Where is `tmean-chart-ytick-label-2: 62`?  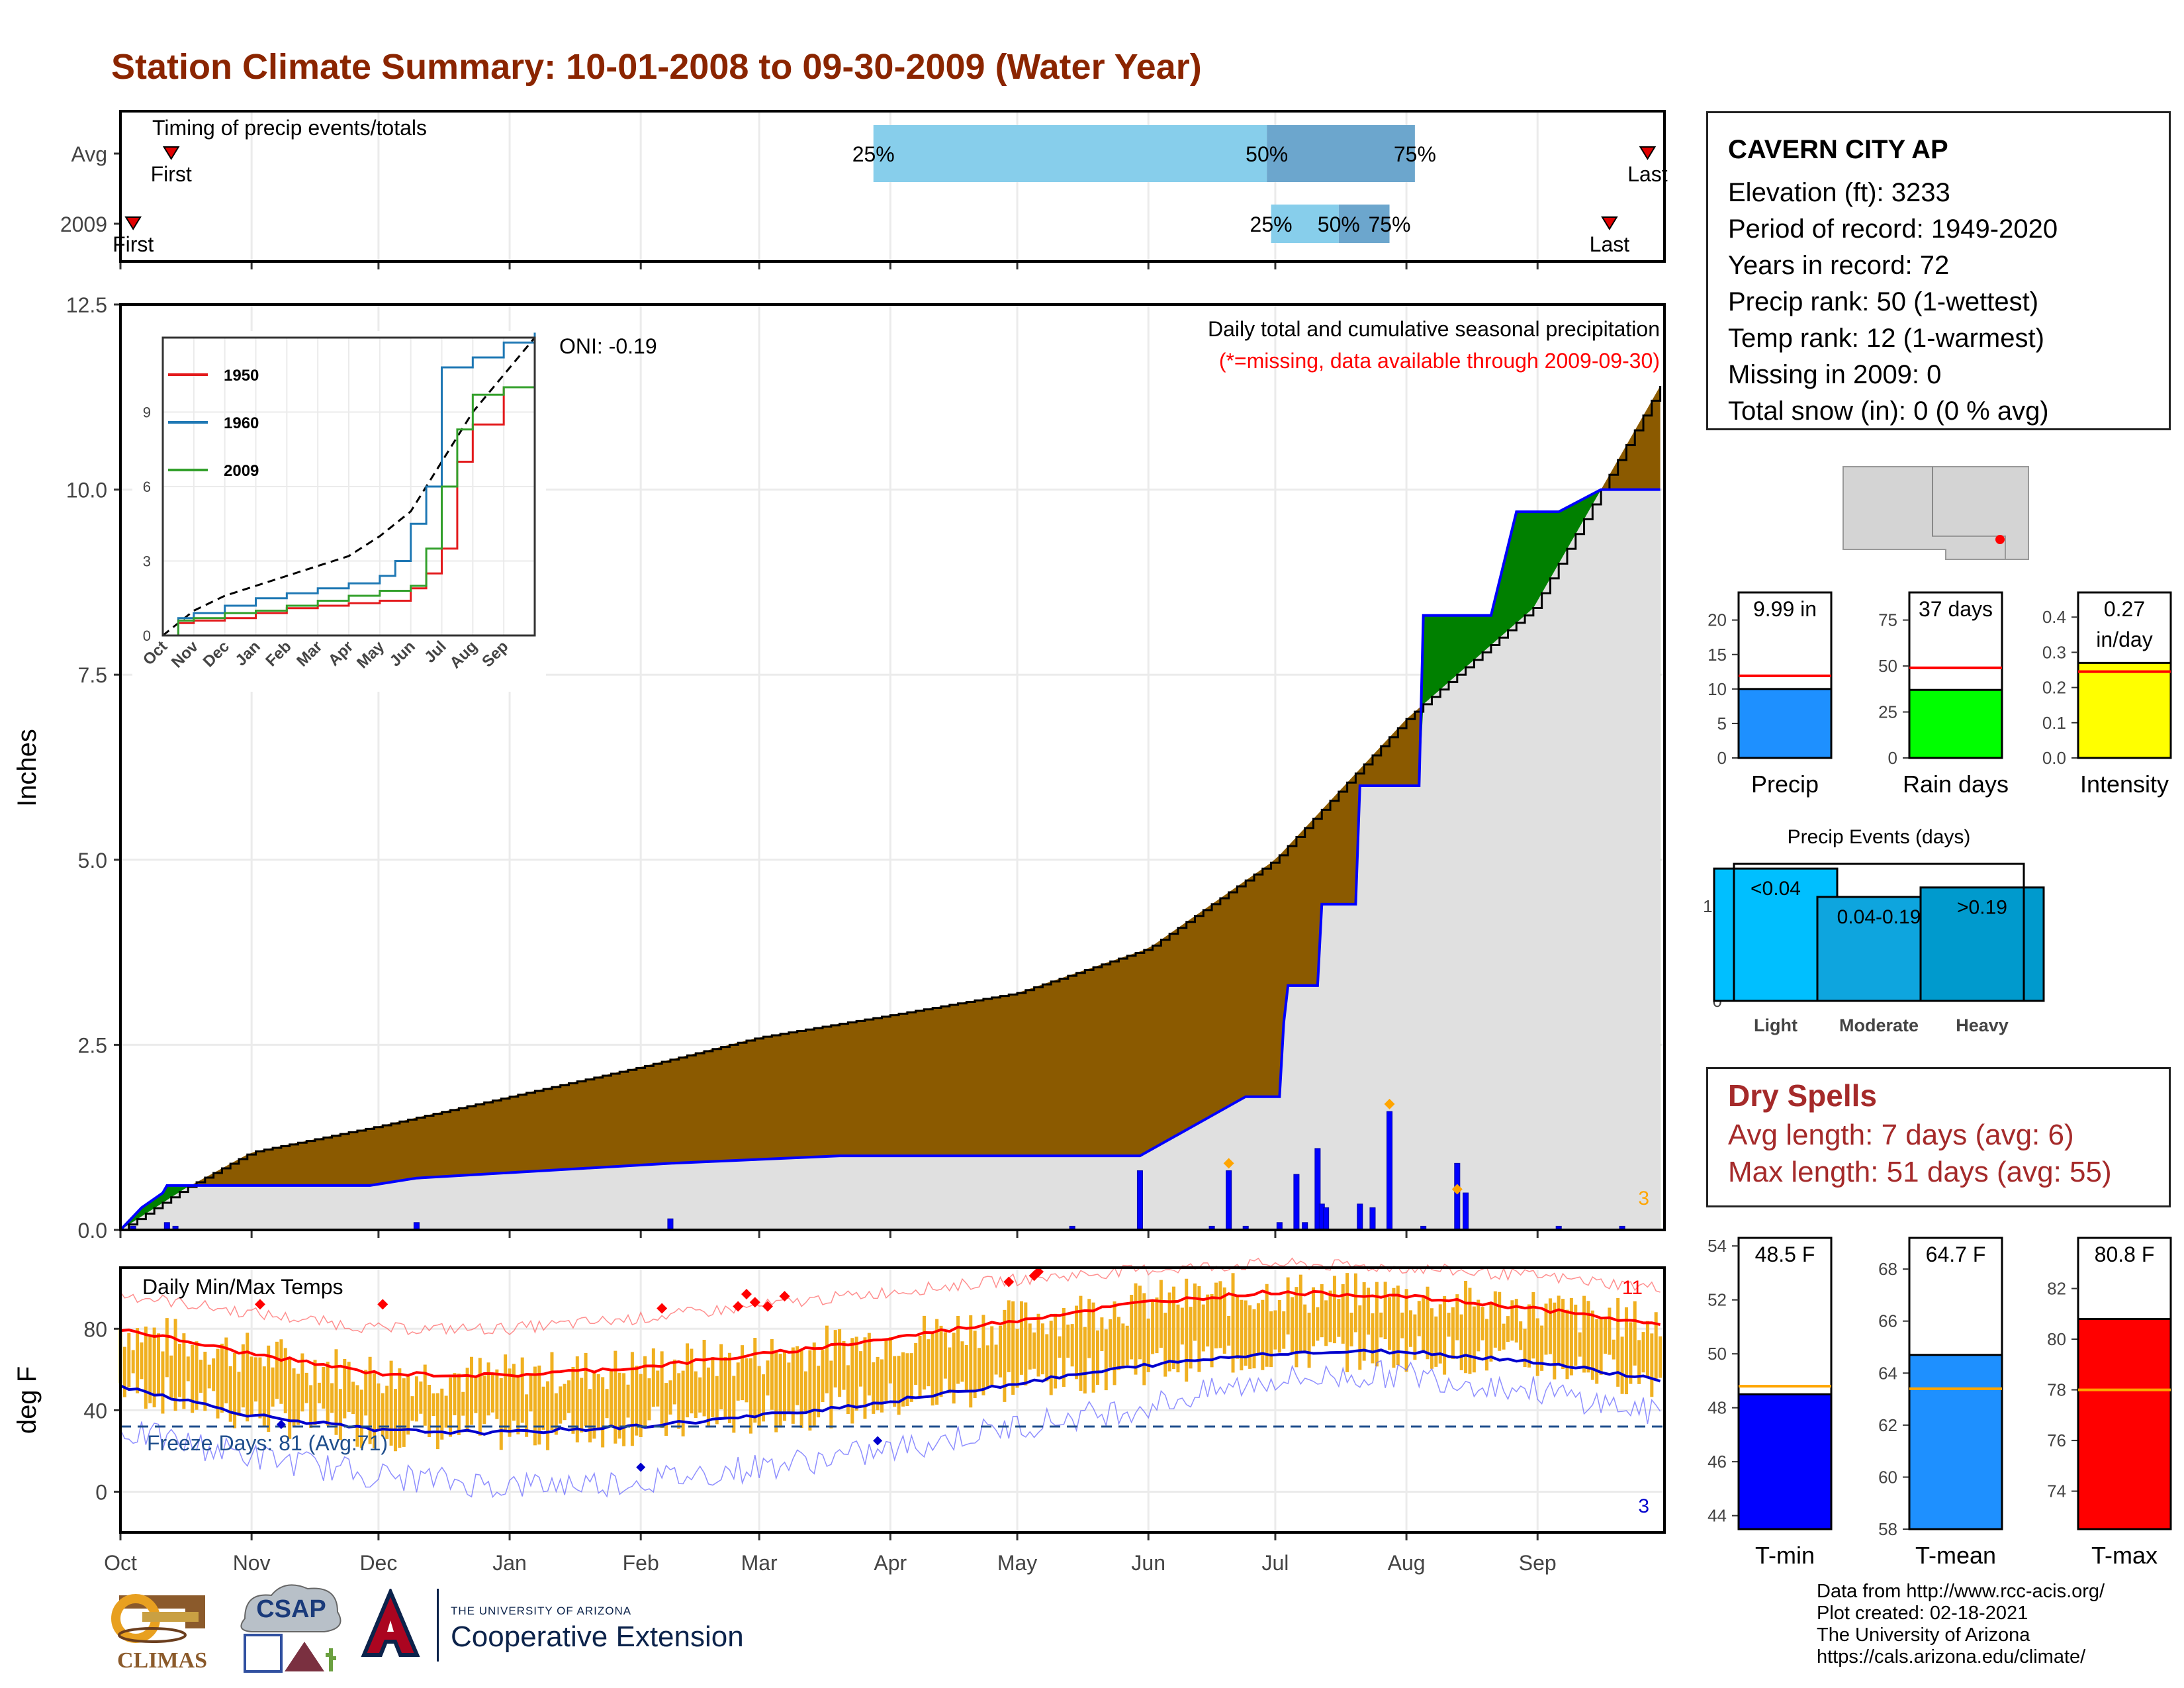 tmean-chart-ytick-label-2: 62 is located at coordinates (1888, 1425).